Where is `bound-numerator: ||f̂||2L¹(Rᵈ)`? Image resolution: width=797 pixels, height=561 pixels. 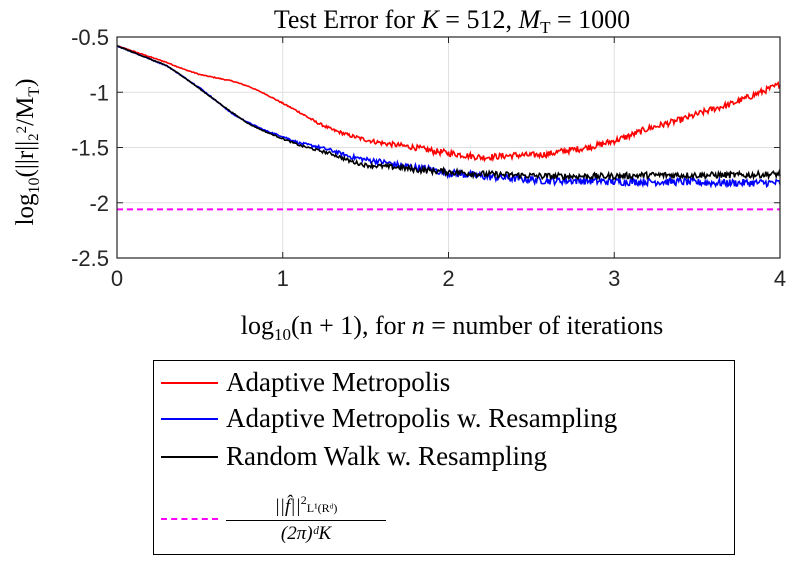 bound-numerator: ||f̂||2L¹(Rᵈ) is located at coordinates (306, 507).